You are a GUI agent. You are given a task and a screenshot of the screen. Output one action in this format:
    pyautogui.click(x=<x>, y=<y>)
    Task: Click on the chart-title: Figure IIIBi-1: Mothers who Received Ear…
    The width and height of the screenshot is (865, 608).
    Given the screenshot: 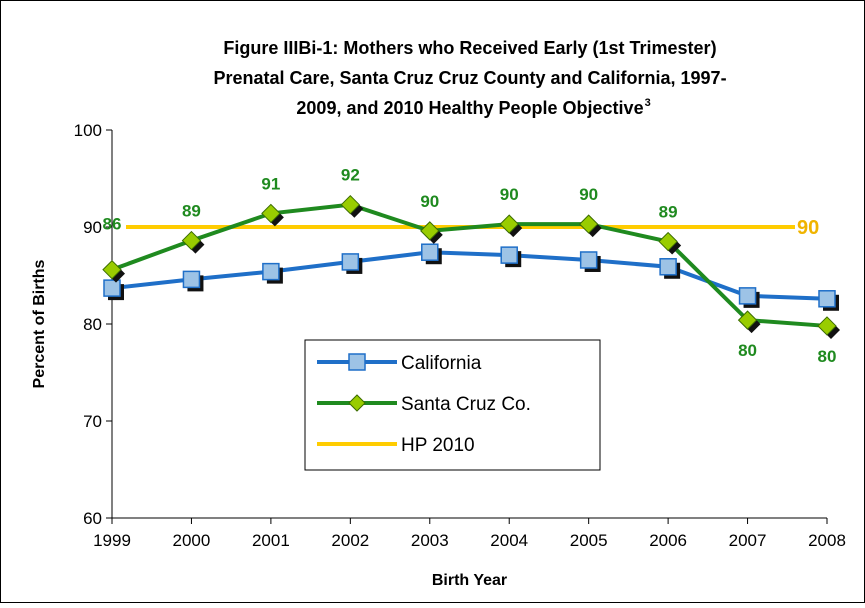 What is the action you would take?
    pyautogui.click(x=469, y=48)
    